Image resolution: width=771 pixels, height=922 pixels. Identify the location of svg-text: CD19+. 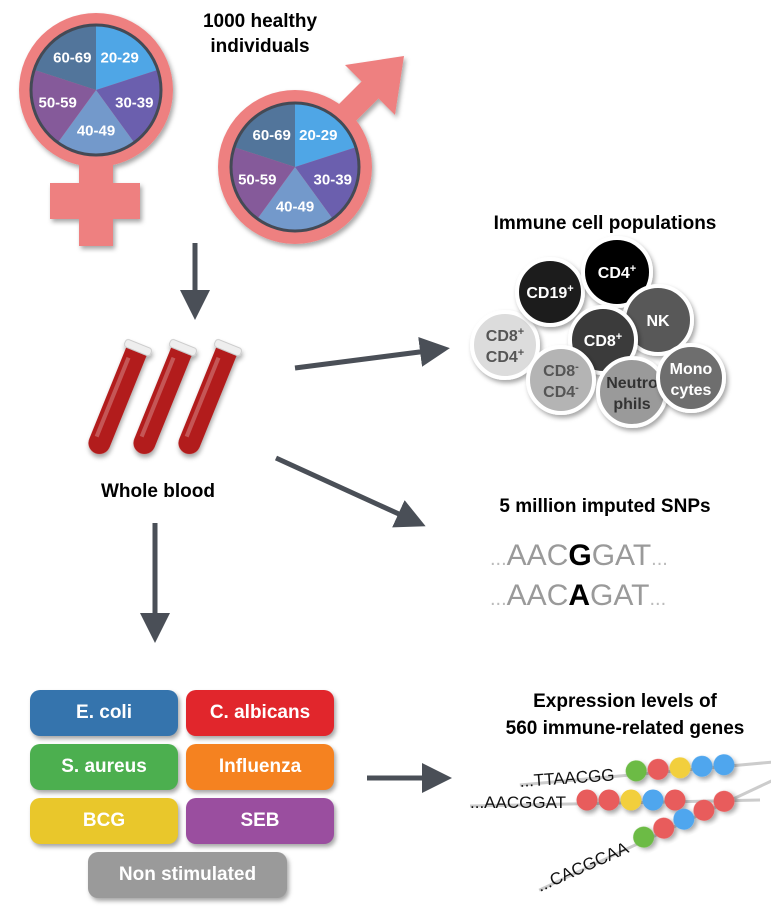
(549, 292).